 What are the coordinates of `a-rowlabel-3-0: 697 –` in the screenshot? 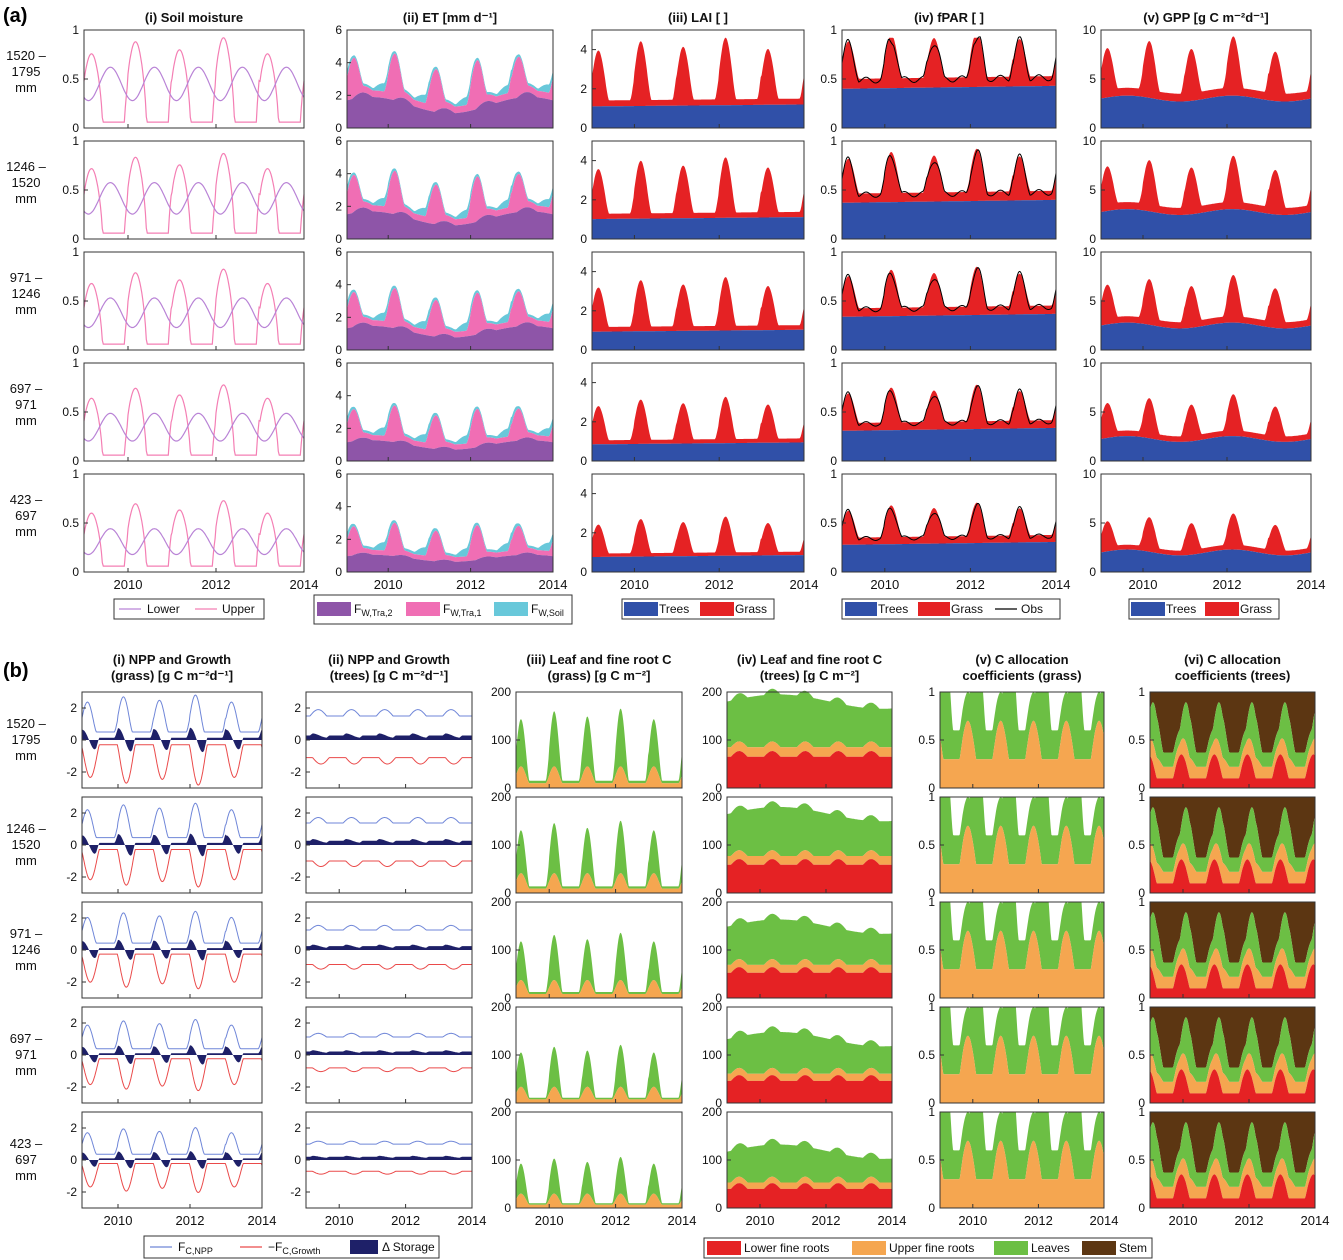 It's located at (26, 388).